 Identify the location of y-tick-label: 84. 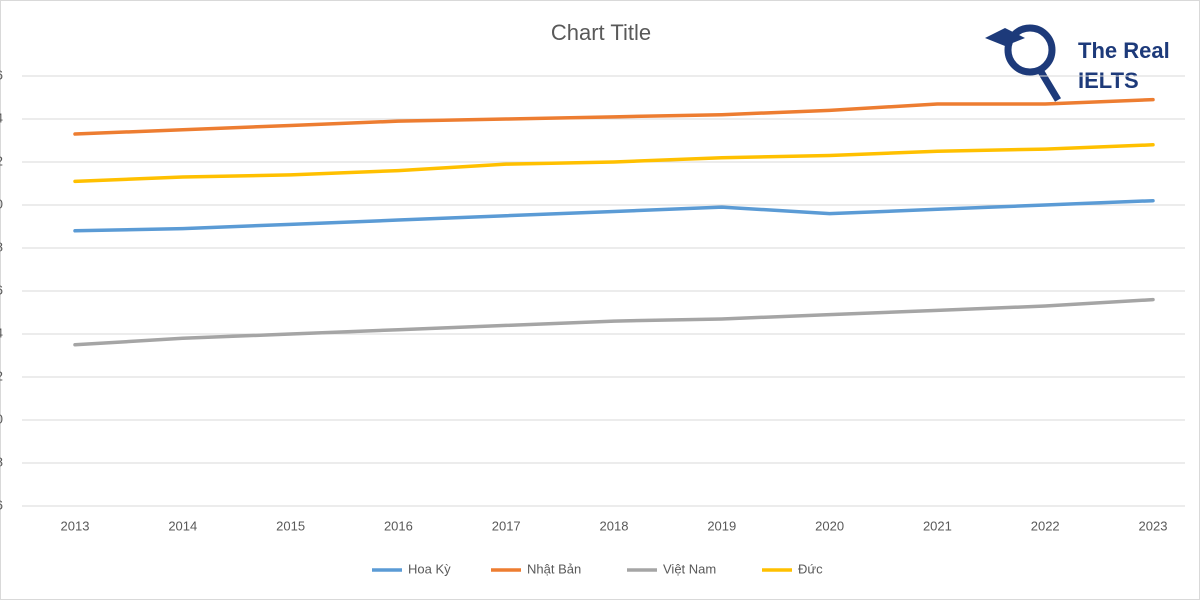
(1, 117).